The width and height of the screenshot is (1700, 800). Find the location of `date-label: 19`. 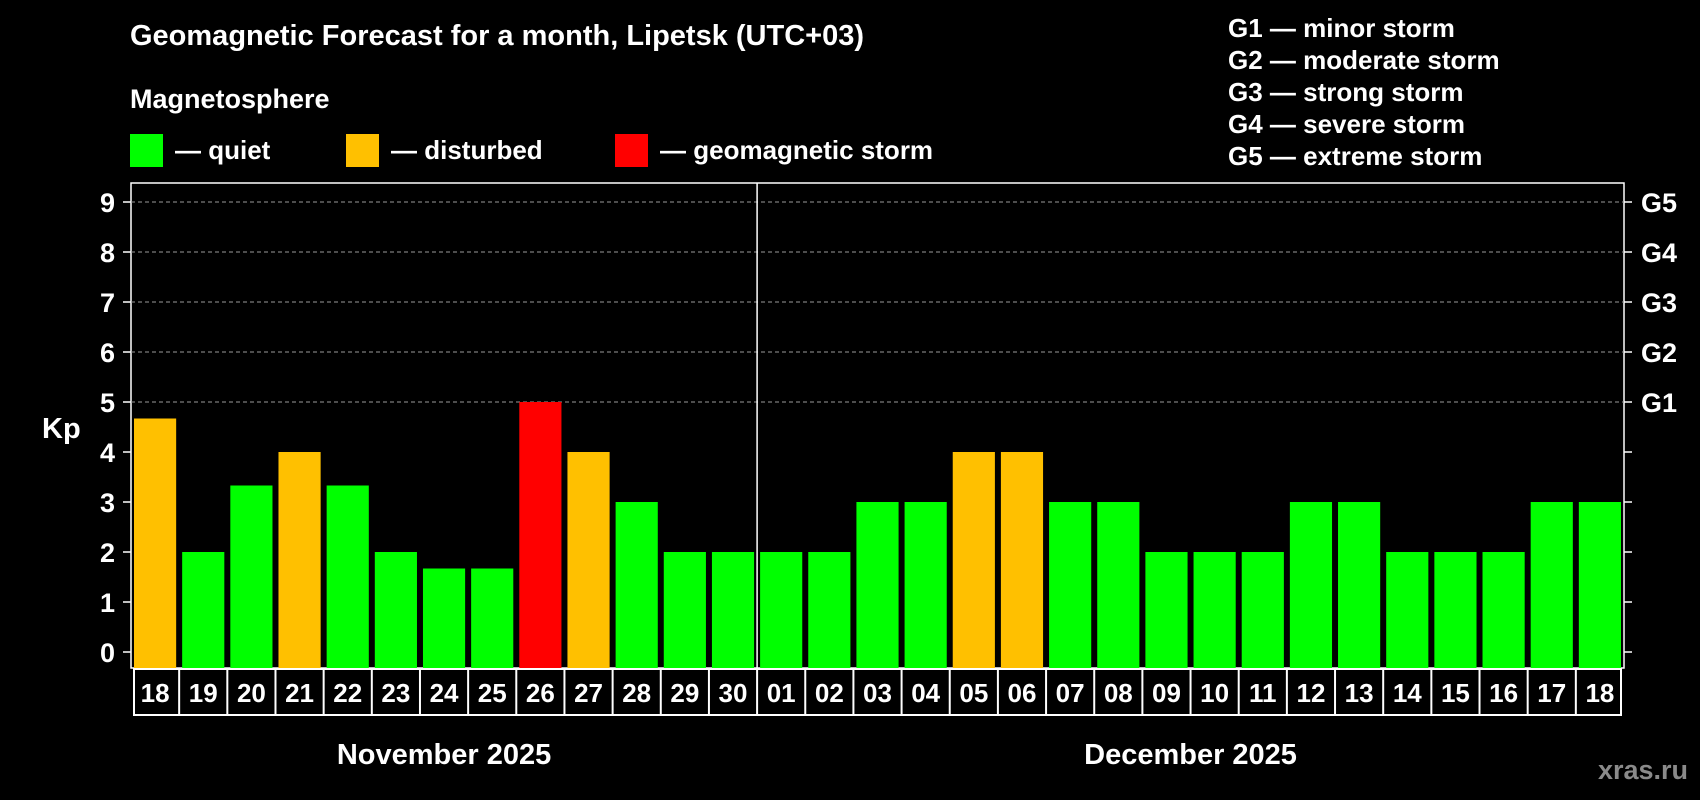

date-label: 19 is located at coordinates (203, 693).